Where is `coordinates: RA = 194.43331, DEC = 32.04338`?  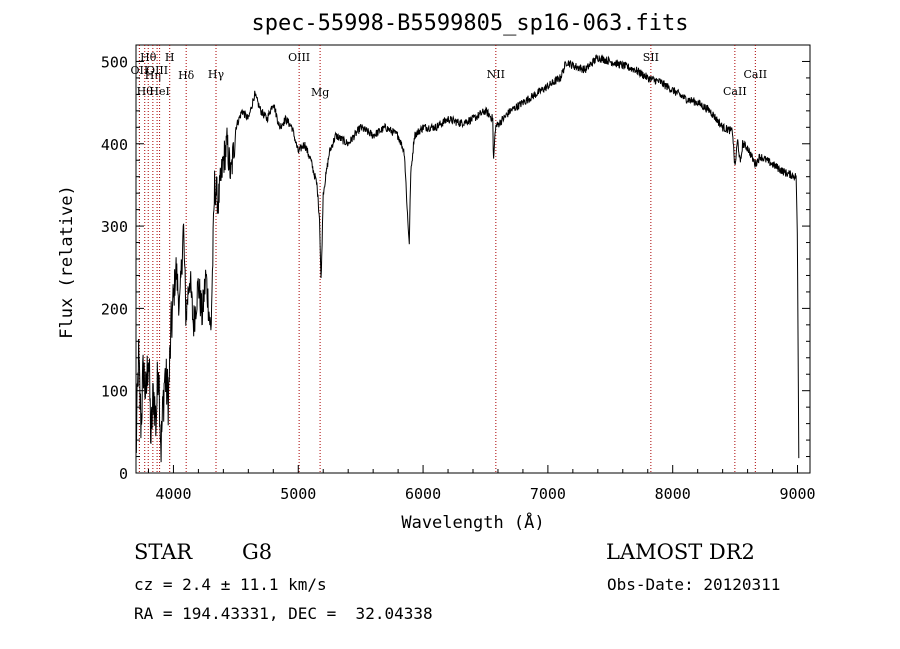 coordinates: RA = 194.43331, DEC = 32.04338 is located at coordinates (283, 613).